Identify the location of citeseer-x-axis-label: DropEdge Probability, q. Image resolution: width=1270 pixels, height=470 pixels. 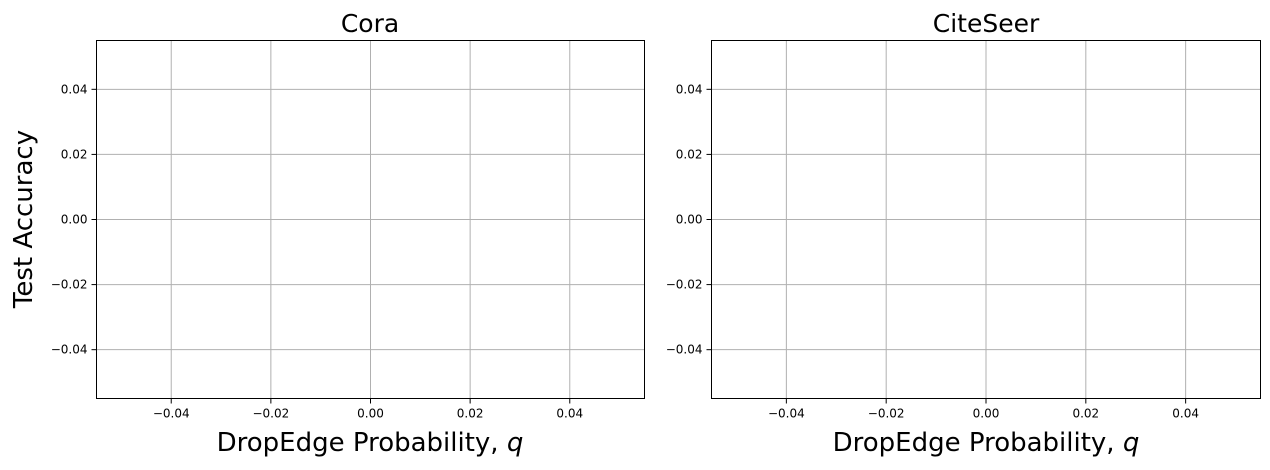
(986, 443).